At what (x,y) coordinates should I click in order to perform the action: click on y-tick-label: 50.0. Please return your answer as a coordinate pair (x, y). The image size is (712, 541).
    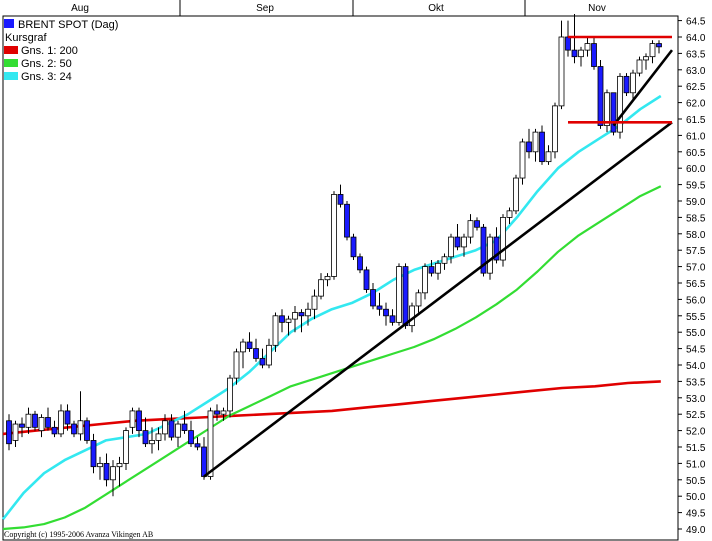
    Looking at the image, I should click on (696, 497).